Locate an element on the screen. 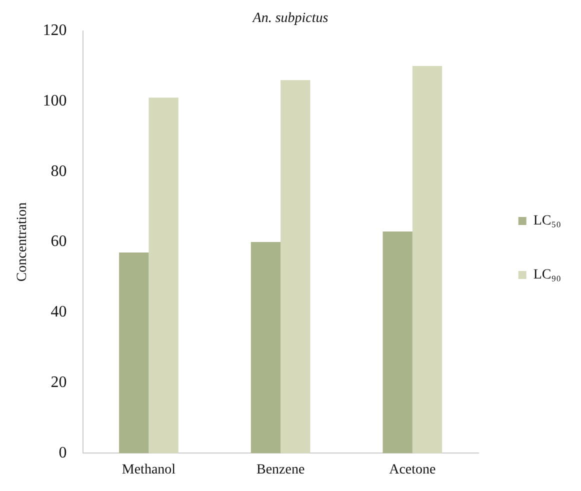 This screenshot has height=491, width=581. y-axis-title: Concentration is located at coordinates (22, 242).